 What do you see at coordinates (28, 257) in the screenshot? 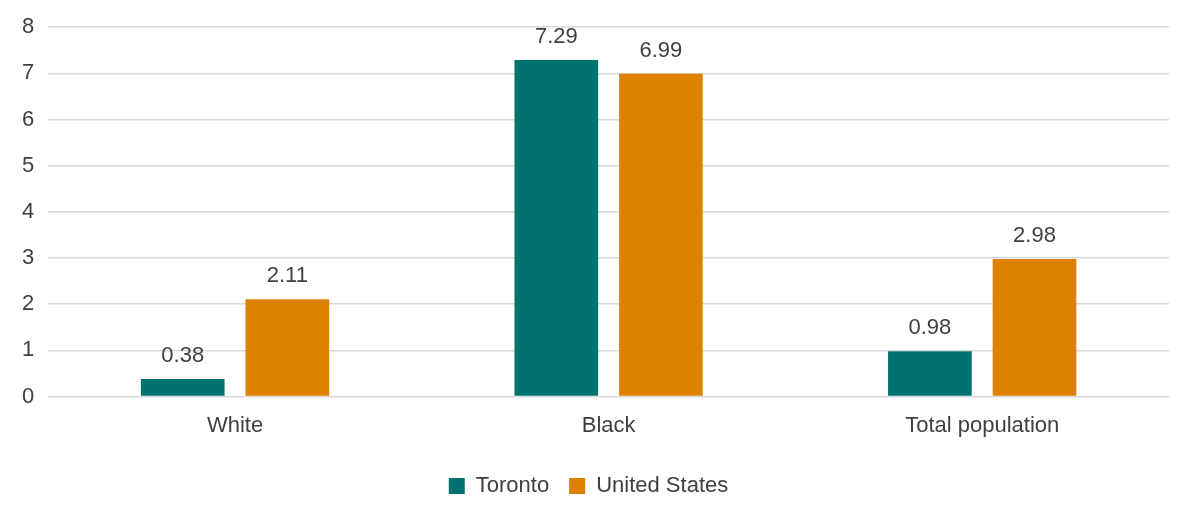
I see `y-tick-label: 3` at bounding box center [28, 257].